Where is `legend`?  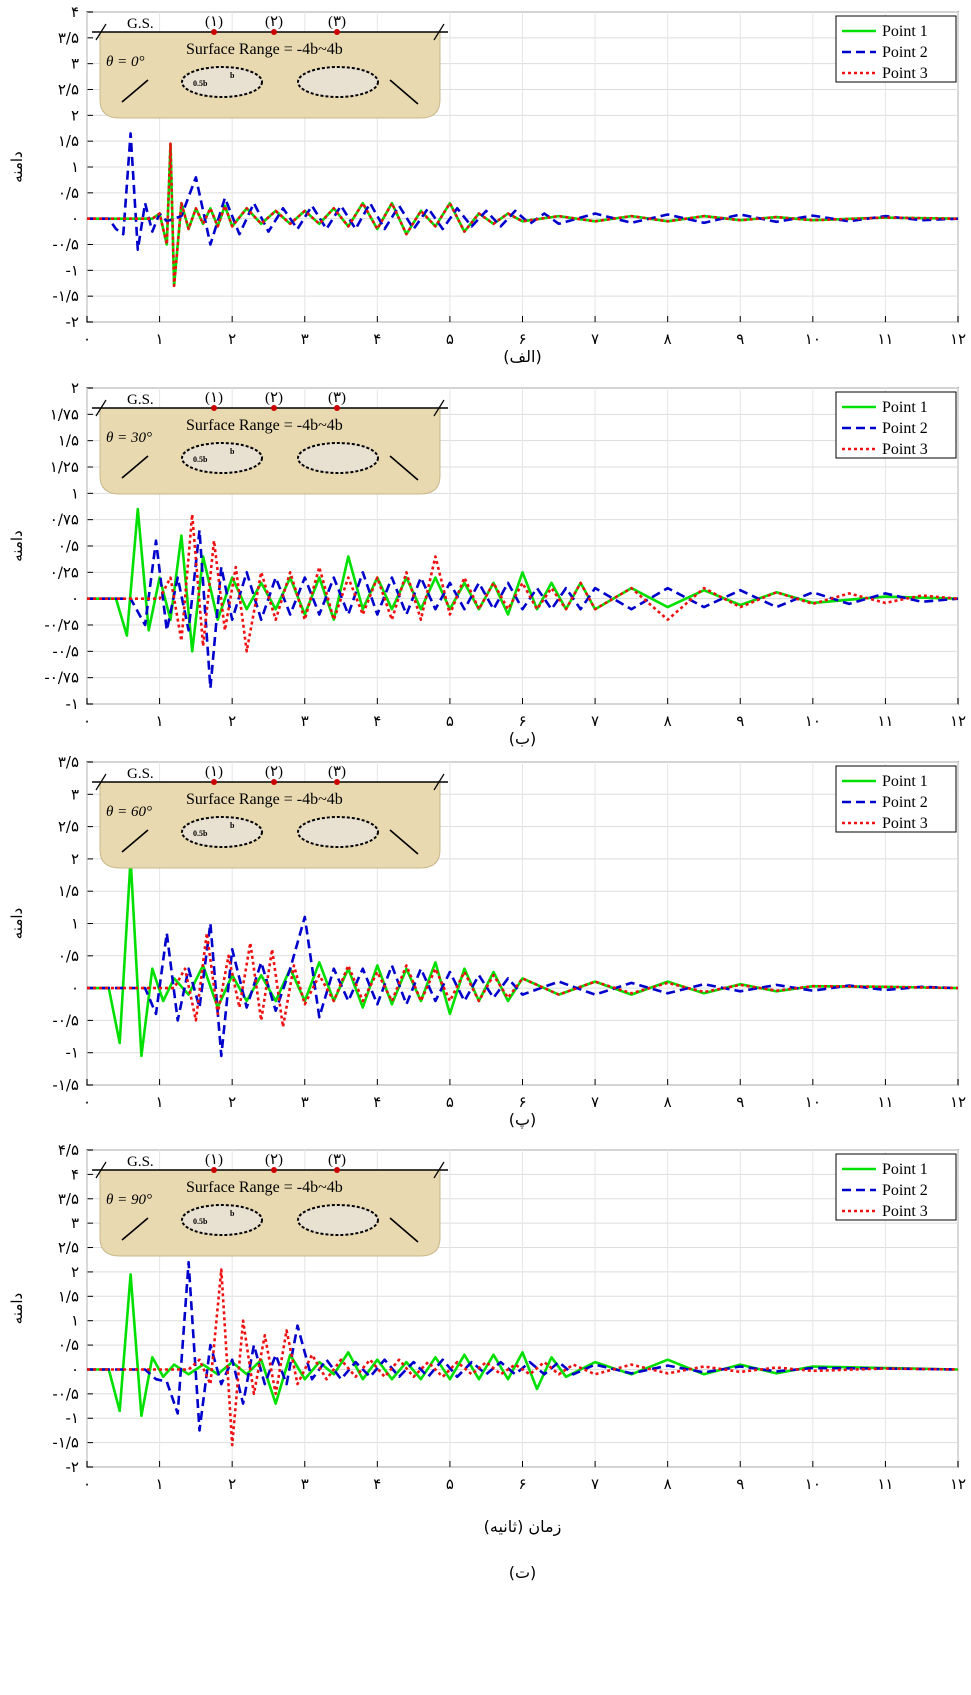
legend is located at coordinates (896, 425).